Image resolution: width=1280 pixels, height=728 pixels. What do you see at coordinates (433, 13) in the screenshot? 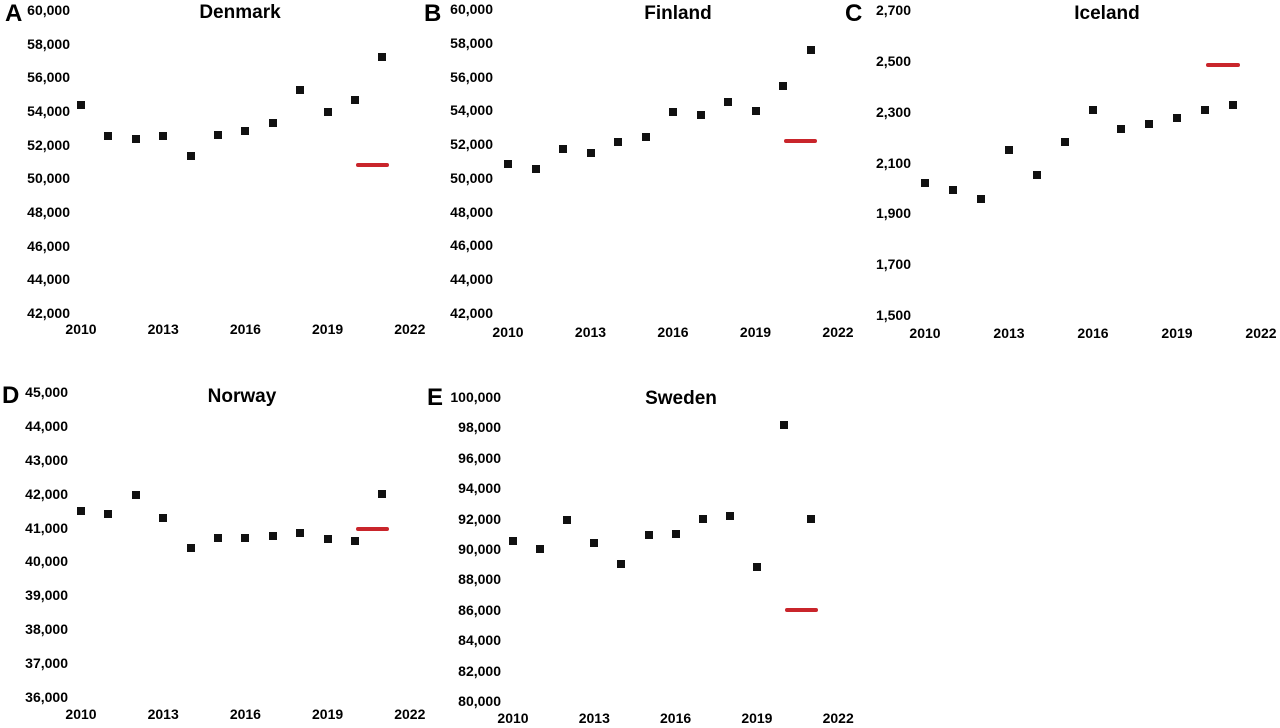
I see `panel-label-finland: B` at bounding box center [433, 13].